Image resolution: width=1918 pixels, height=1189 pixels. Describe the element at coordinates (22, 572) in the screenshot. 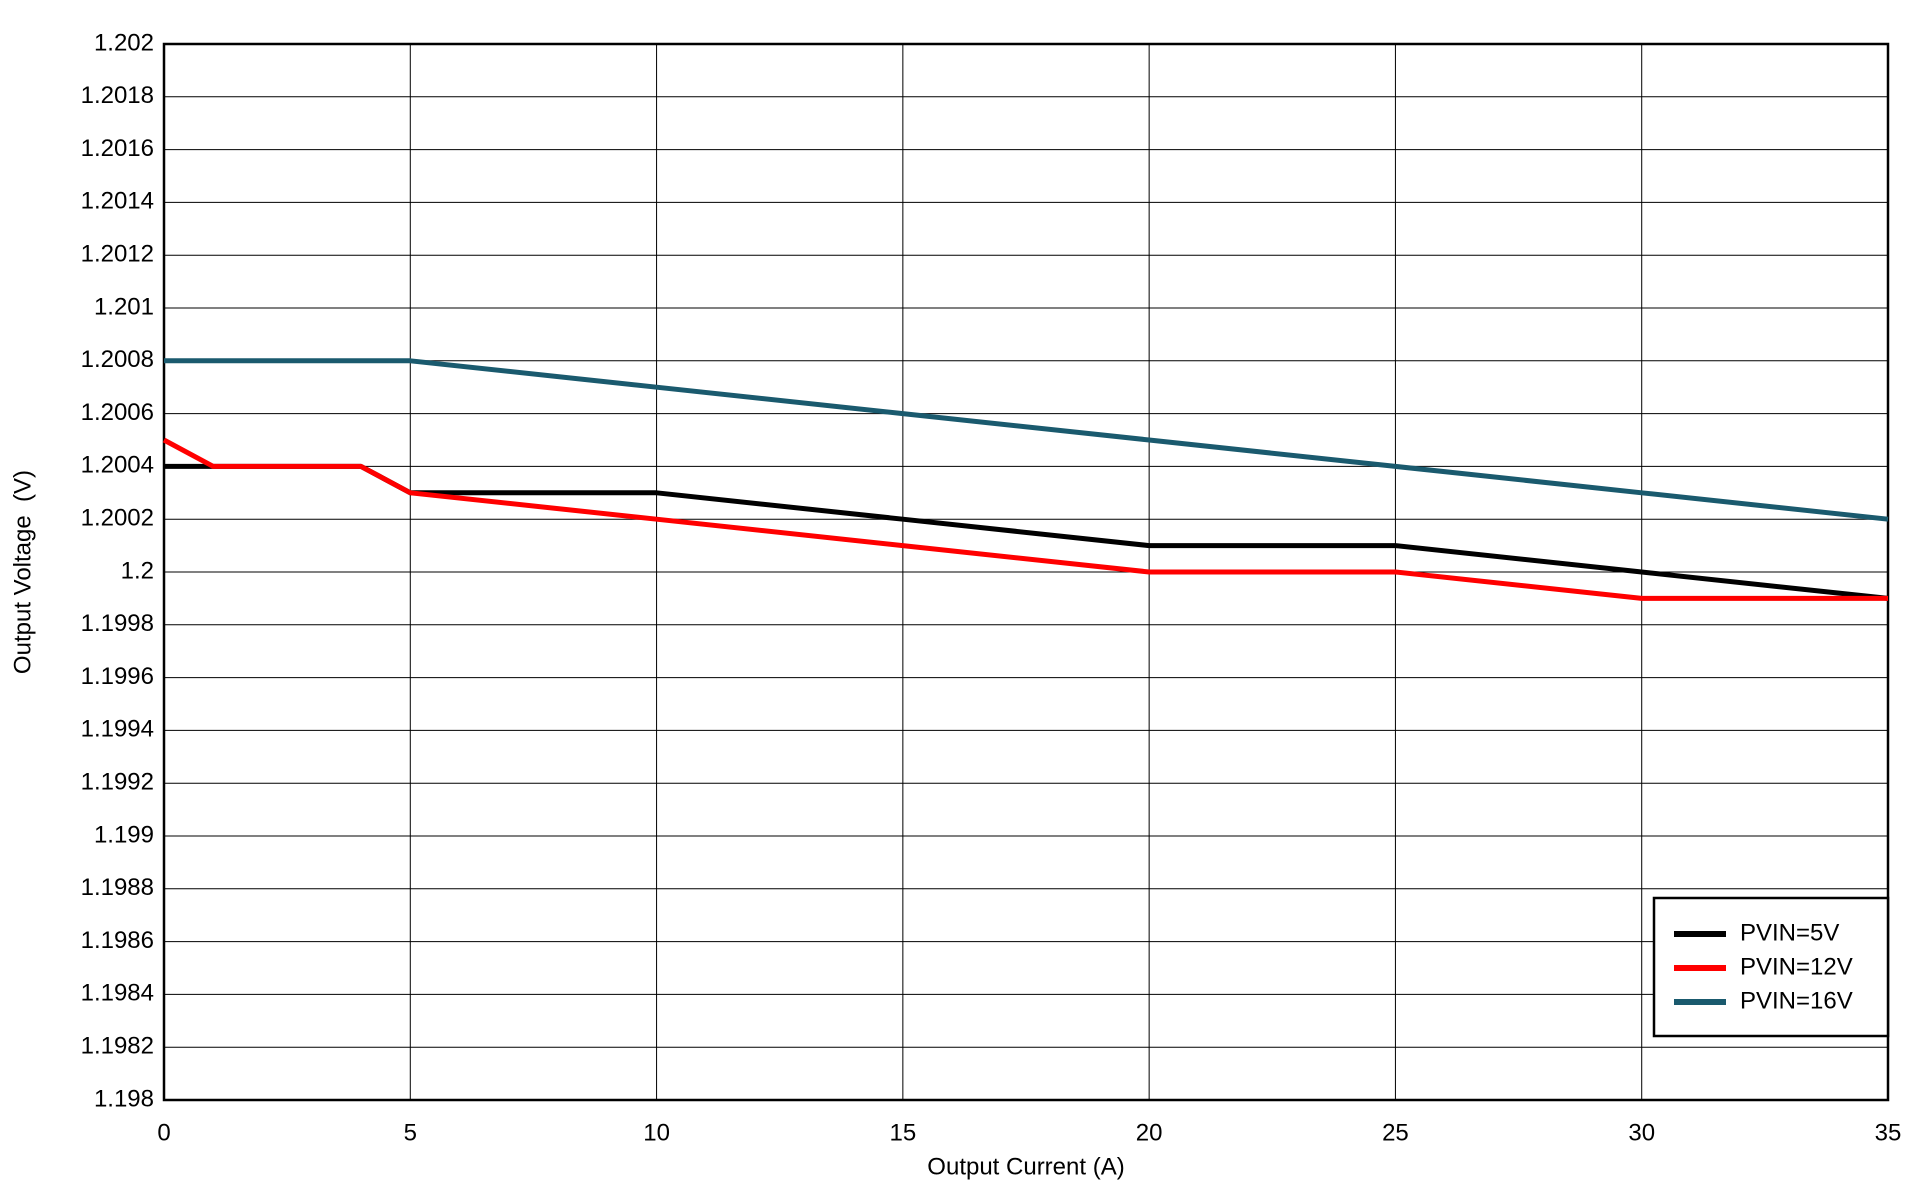

I see `y-axis-title: Output Voltage (V)` at that location.